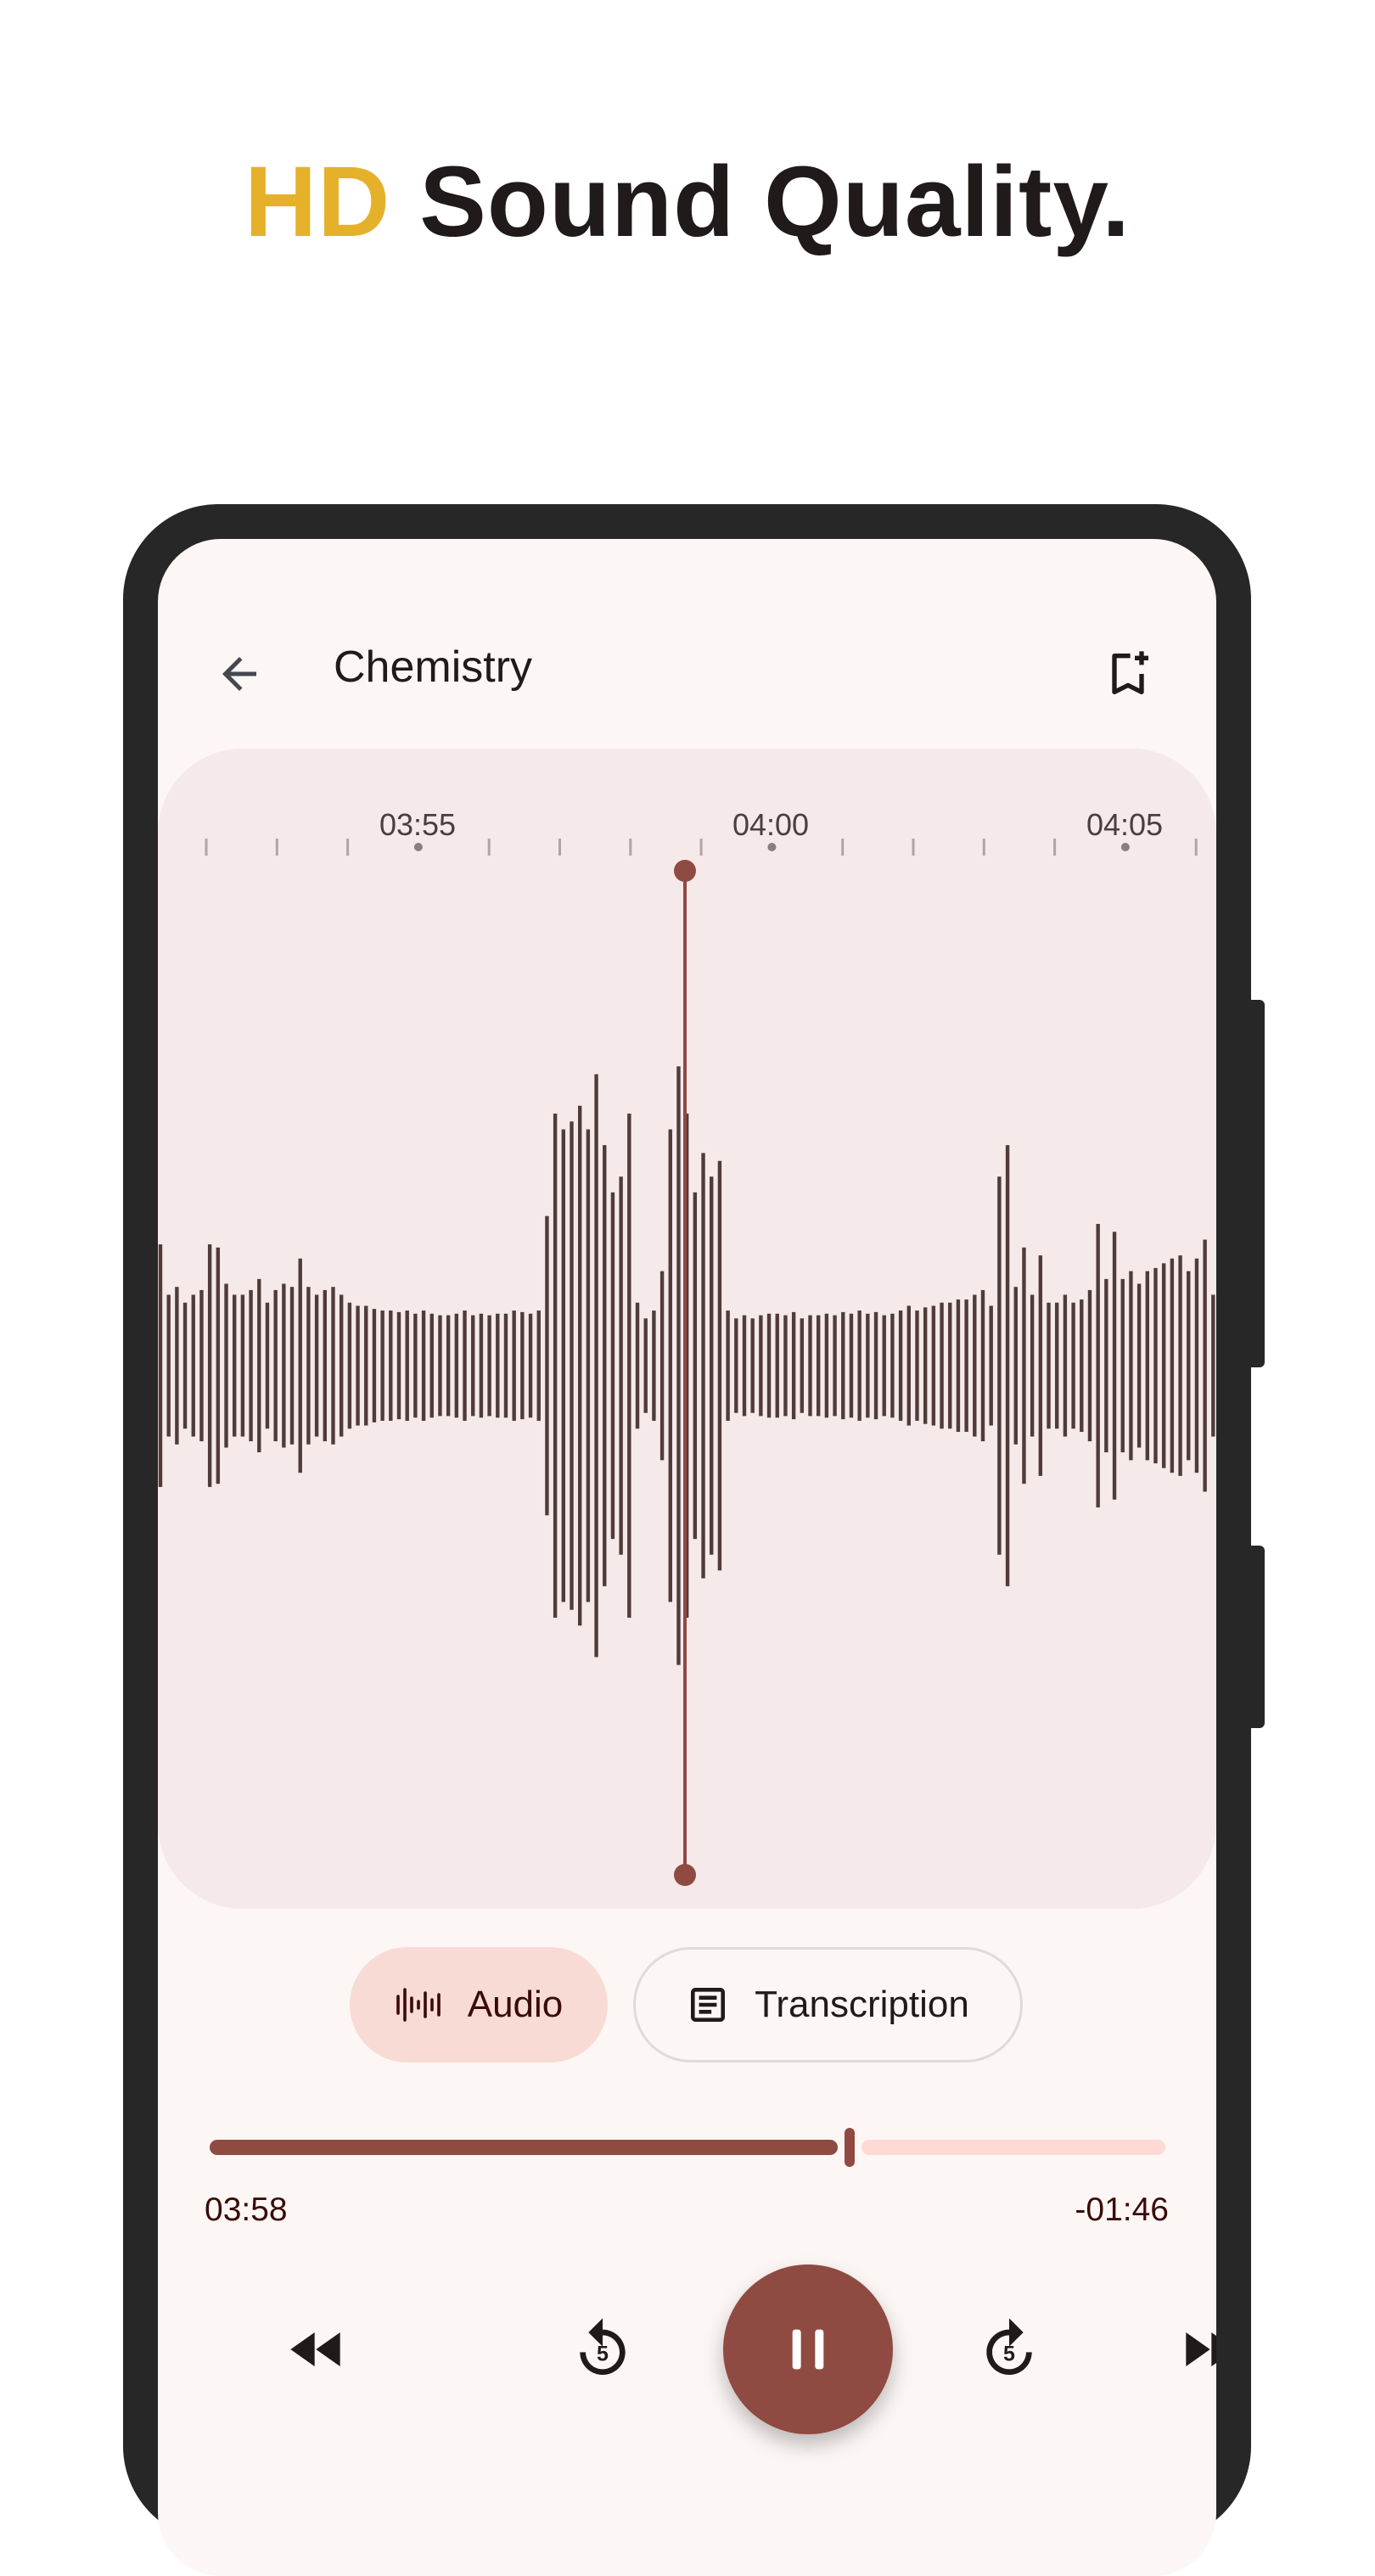 The height and width of the screenshot is (2576, 1375). I want to click on replay-5-icon: 5, so click(603, 2346).